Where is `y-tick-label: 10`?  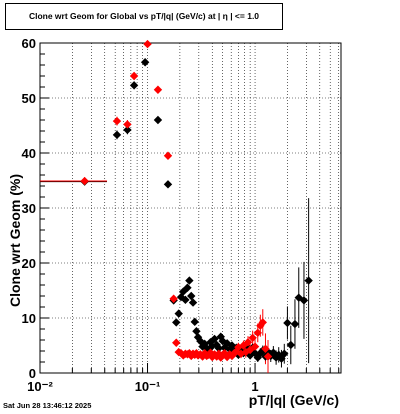 y-tick-label: 10 is located at coordinates (29, 318).